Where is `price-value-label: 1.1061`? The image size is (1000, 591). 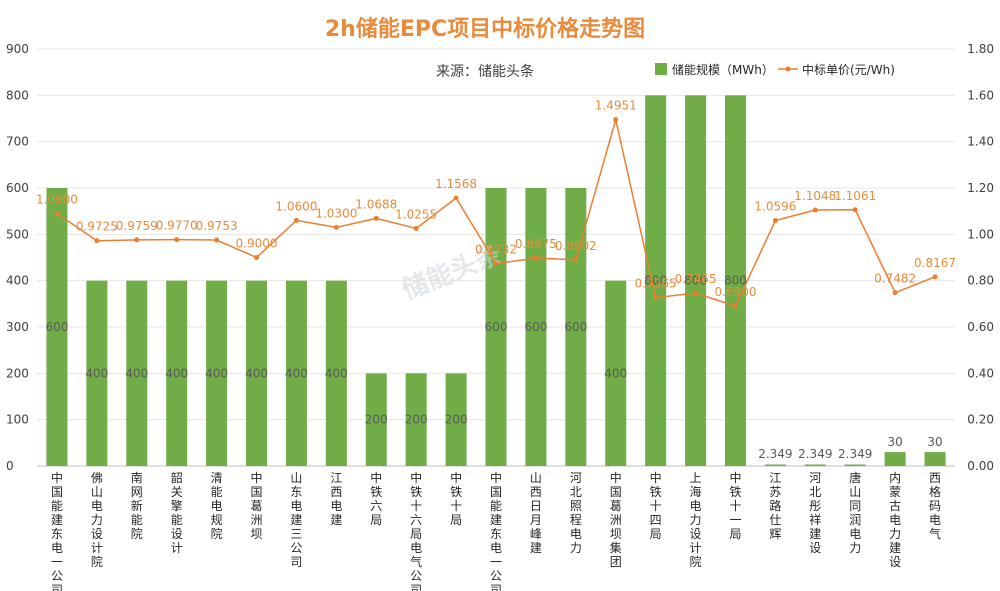
price-value-label: 1.1061 is located at coordinates (855, 196).